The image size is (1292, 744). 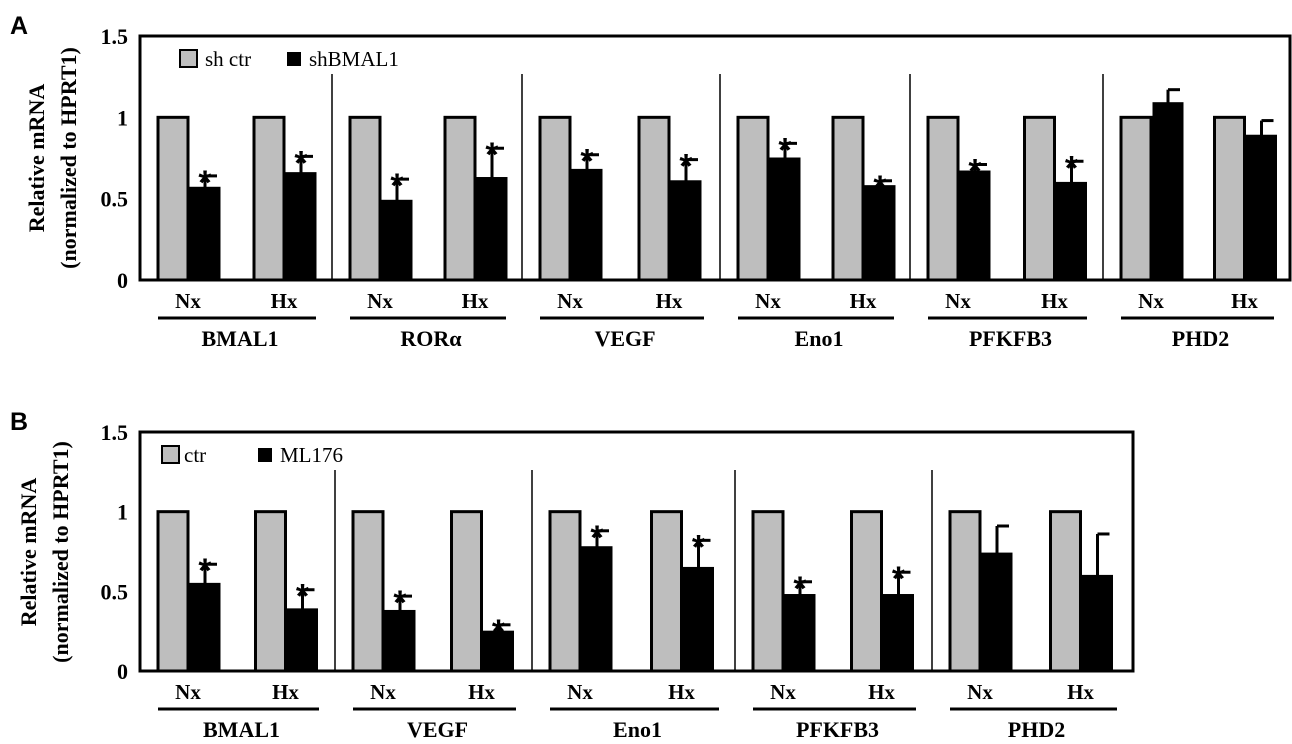 What do you see at coordinates (354, 59) in the screenshot?
I see `legend-label-treated: shBMAL1` at bounding box center [354, 59].